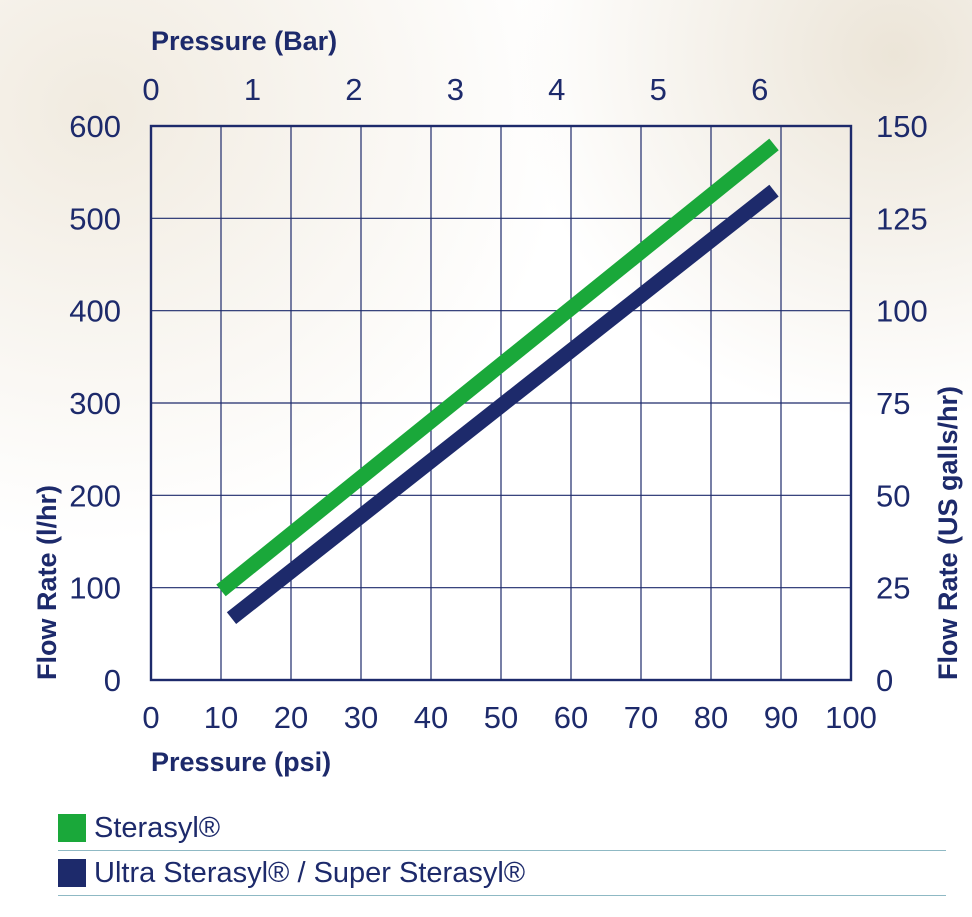 The image size is (972, 917). I want to click on top-axis-tick-label: 4, so click(556, 89).